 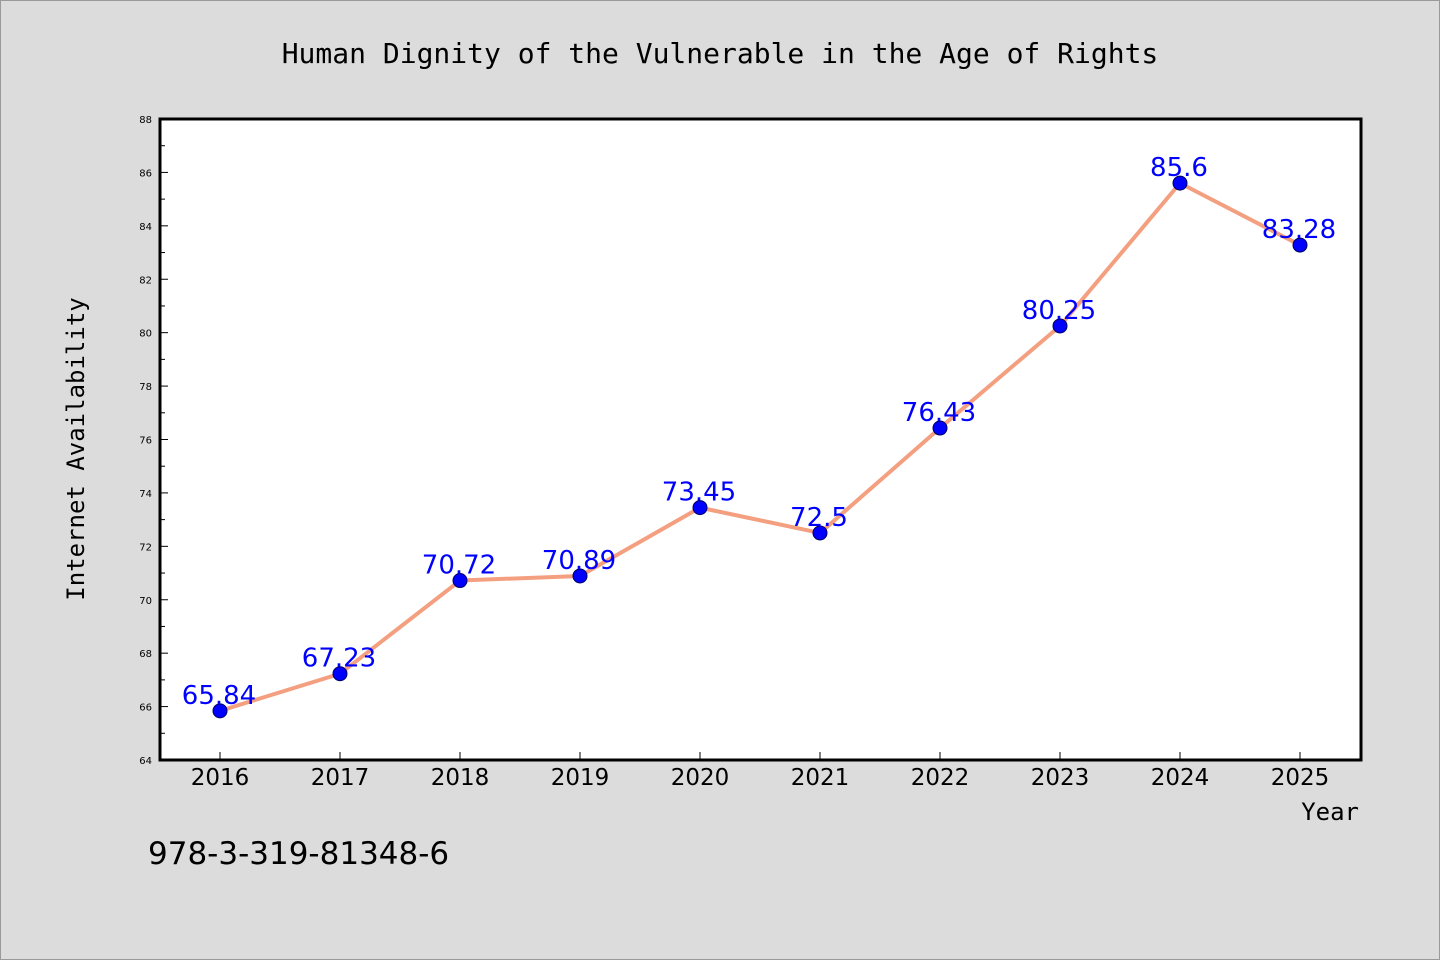 I want to click on isbn-footer: 978-3-319-81348-6, so click(x=298, y=854).